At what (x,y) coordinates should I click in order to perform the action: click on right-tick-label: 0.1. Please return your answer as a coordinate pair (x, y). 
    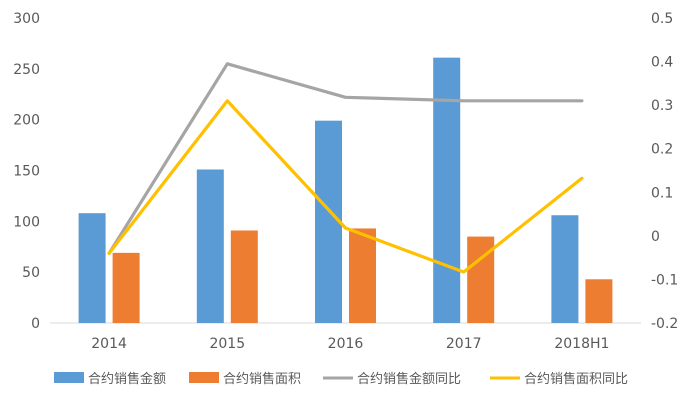
    Looking at the image, I should click on (662, 193).